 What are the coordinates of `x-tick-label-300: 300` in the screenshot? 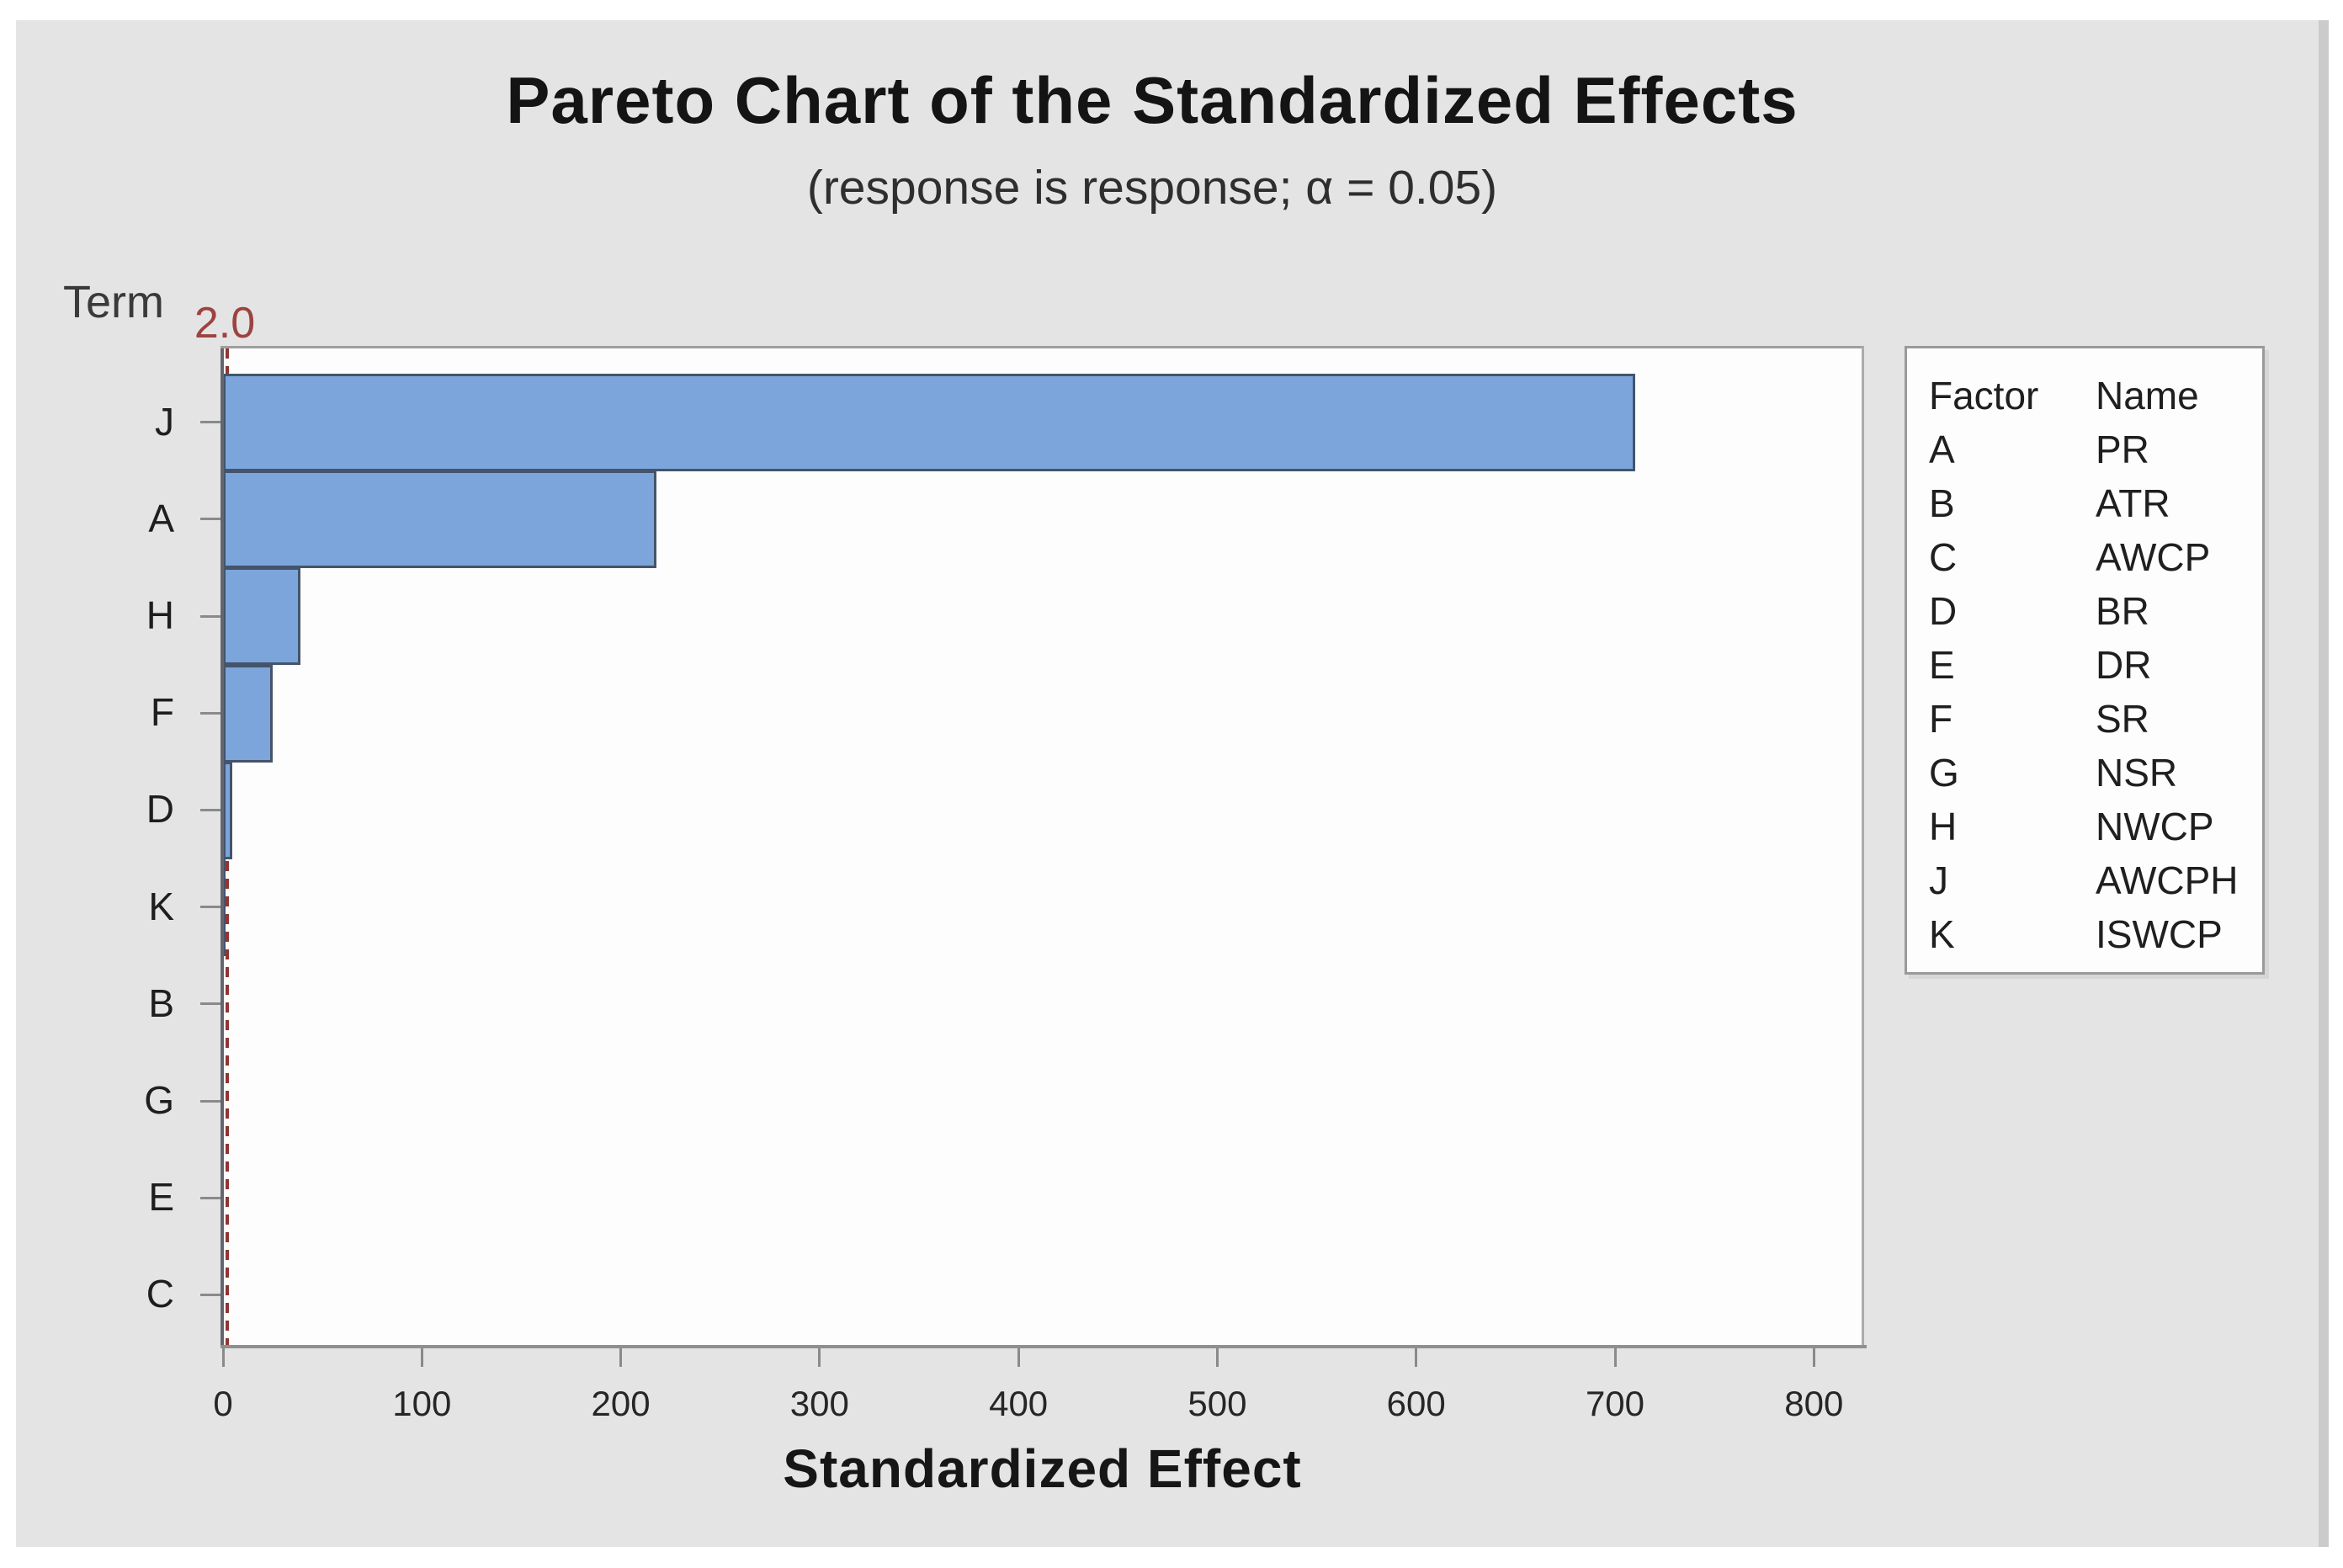 It's located at (819, 1403).